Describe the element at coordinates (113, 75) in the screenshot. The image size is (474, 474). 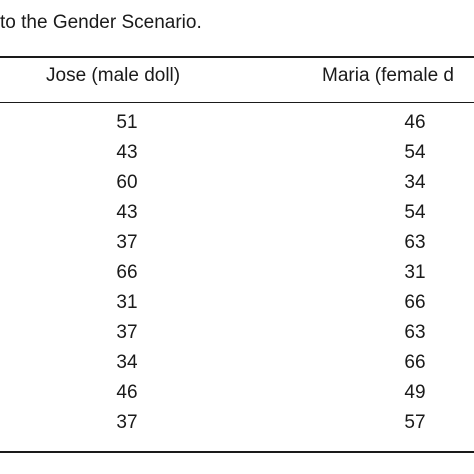
I see `column-header: Jose (male doll)` at that location.